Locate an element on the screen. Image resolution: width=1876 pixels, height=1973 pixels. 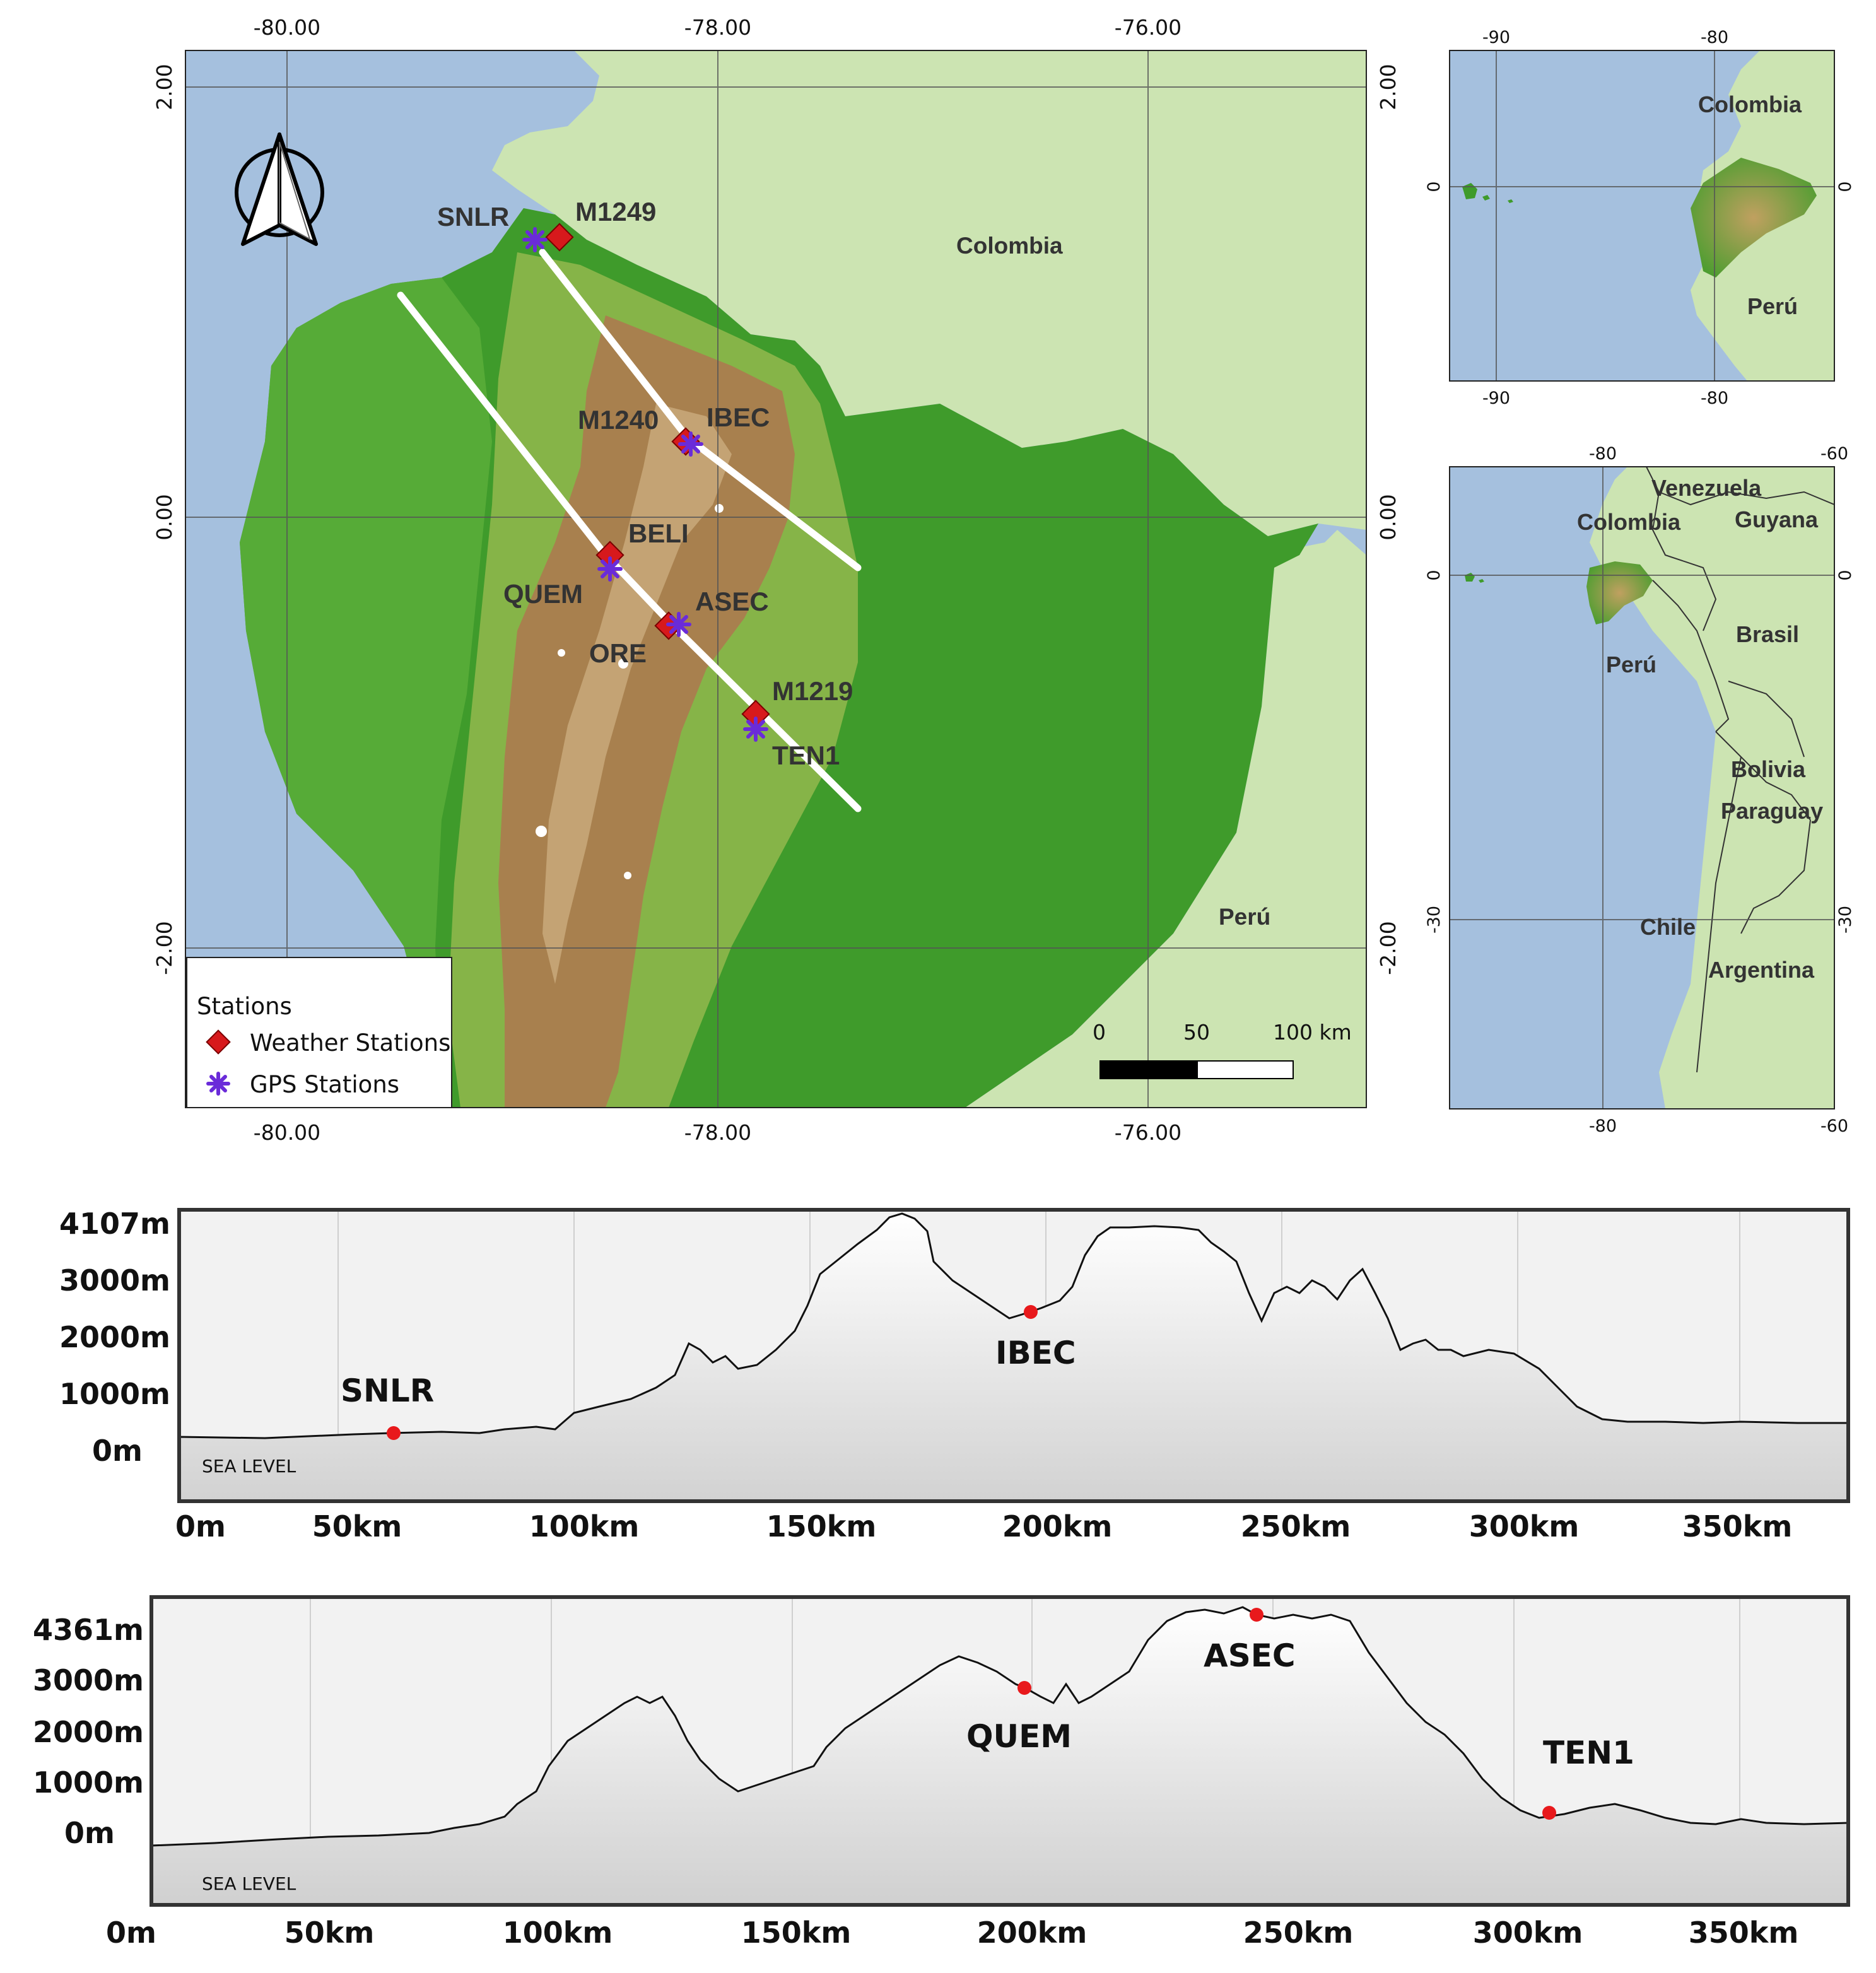
profile-2-y-label-1: 4361m is located at coordinates (88, 1630).